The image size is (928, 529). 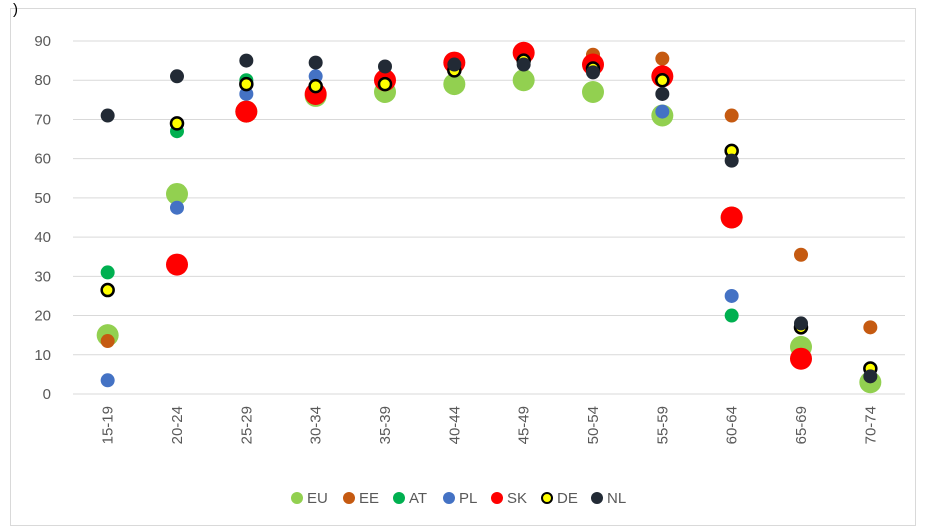 I want to click on legend-label: EU, so click(x=317, y=498).